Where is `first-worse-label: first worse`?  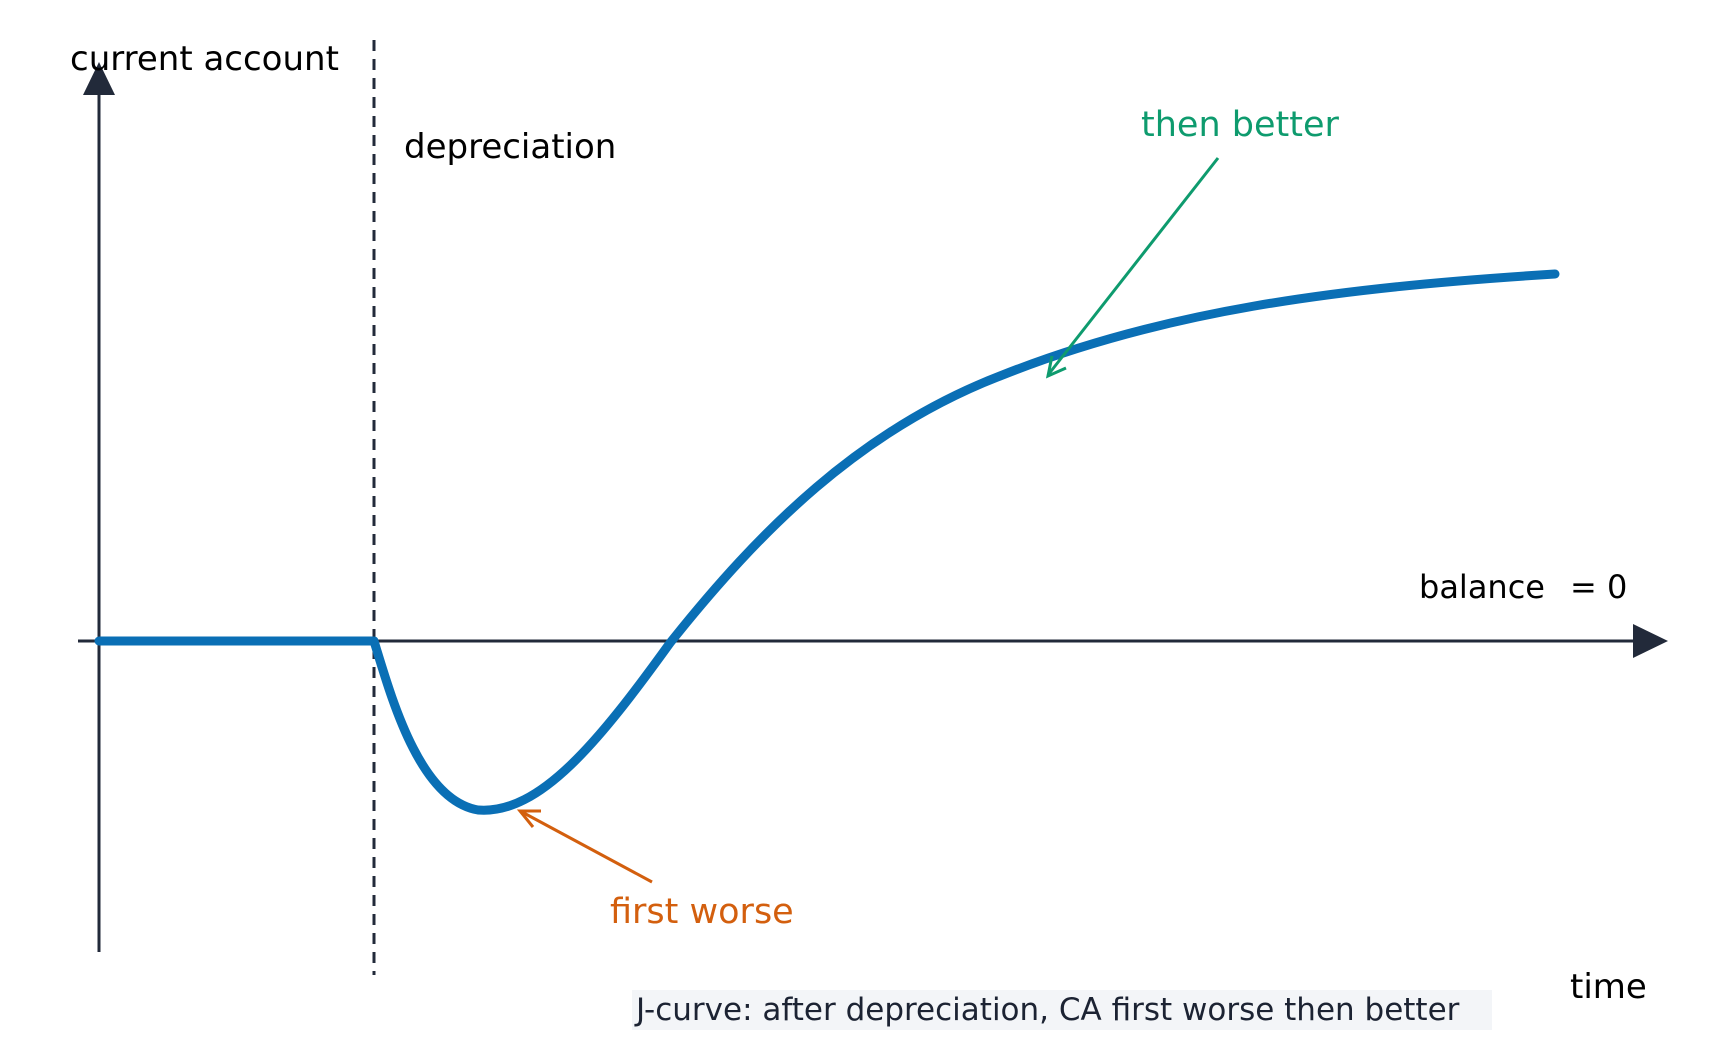 first-worse-label: first worse is located at coordinates (702, 912).